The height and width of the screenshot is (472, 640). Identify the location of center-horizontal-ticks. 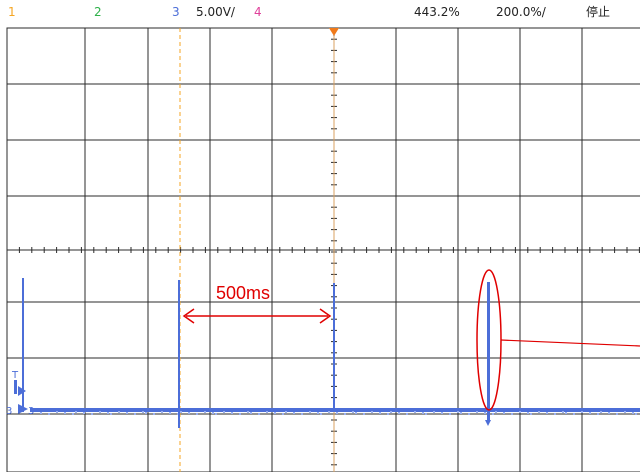
(323, 250).